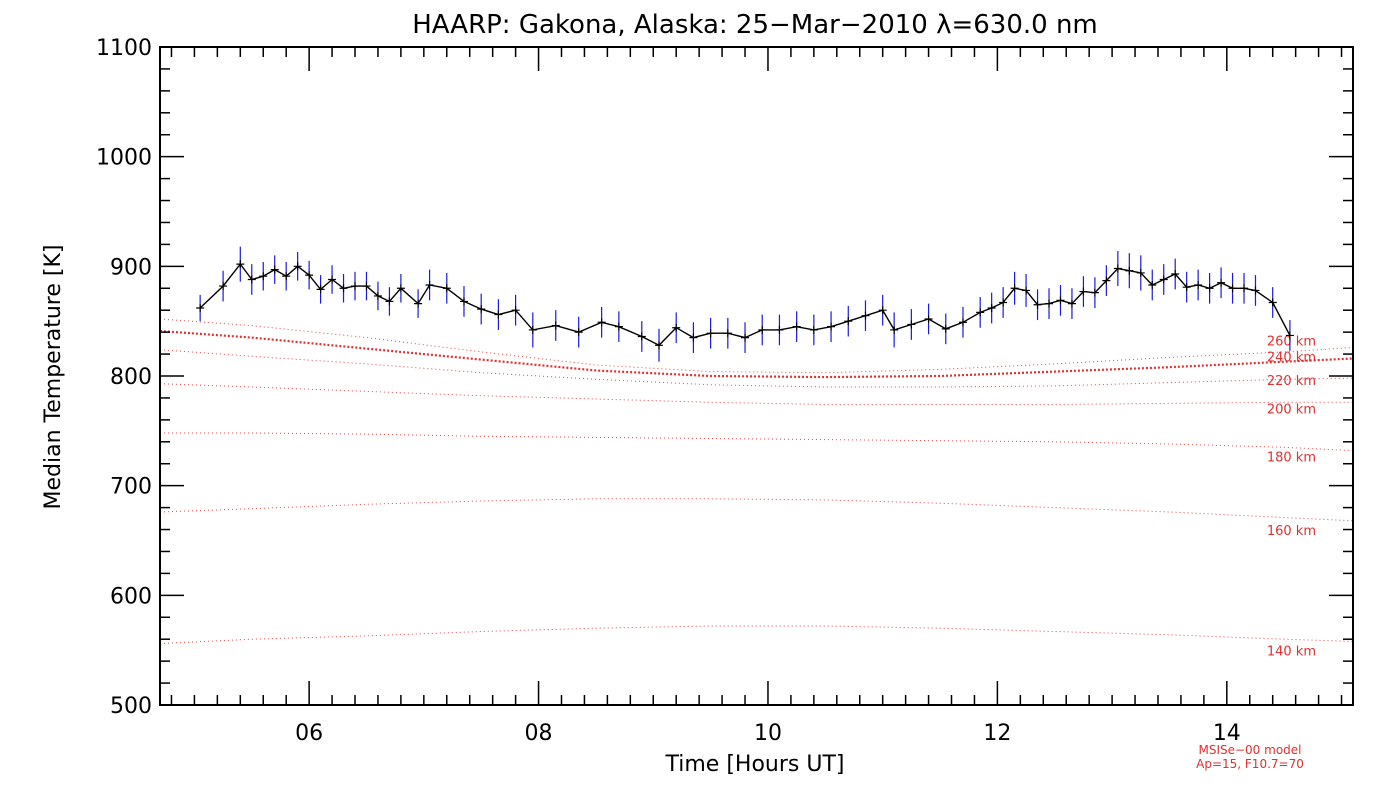  What do you see at coordinates (756, 510) in the screenshot?
I see `model-curve-160km` at bounding box center [756, 510].